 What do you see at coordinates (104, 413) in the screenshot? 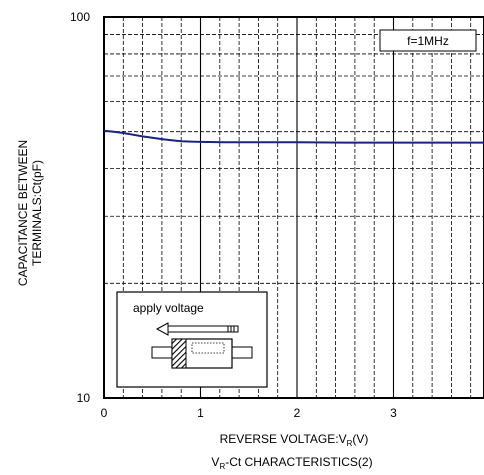
I see `x-tick-label: 0` at bounding box center [104, 413].